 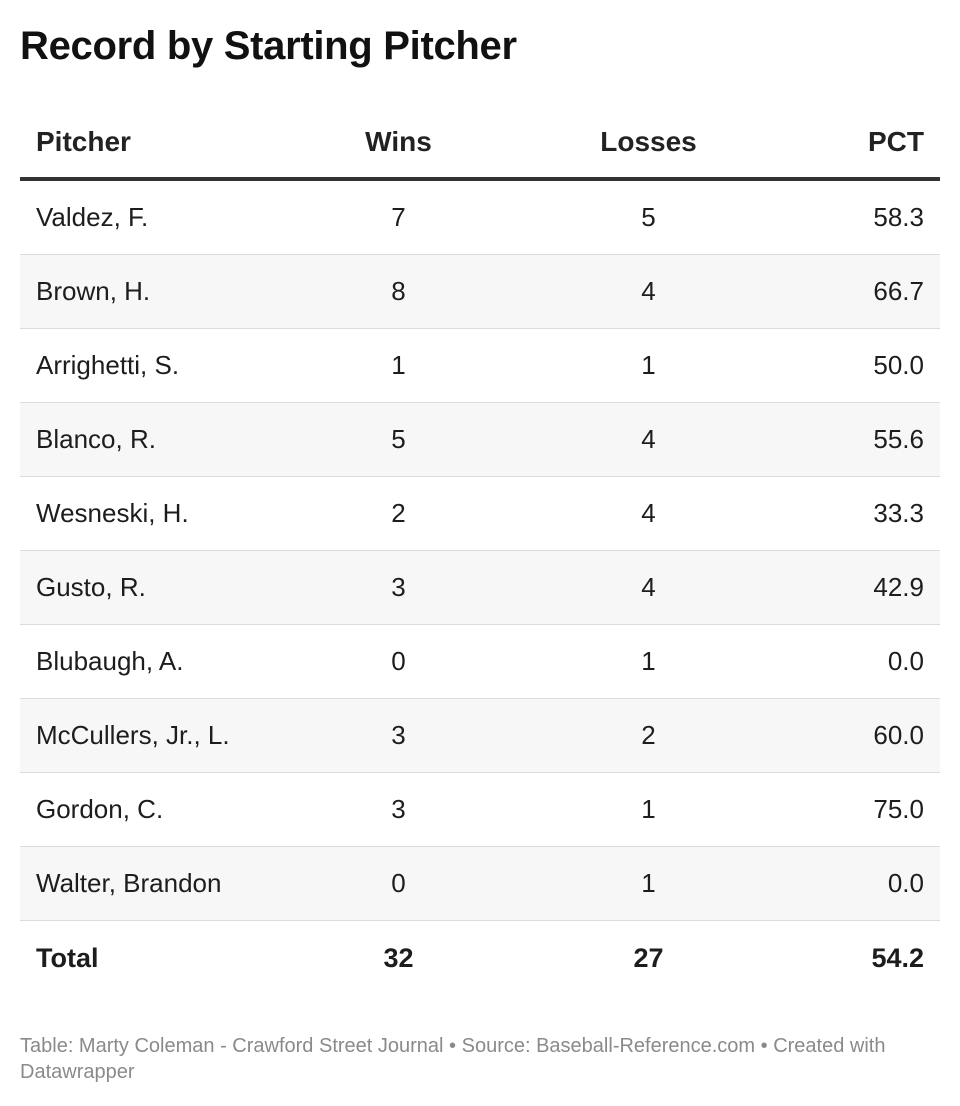 I want to click on column-header-wins: Wins, so click(x=398, y=141).